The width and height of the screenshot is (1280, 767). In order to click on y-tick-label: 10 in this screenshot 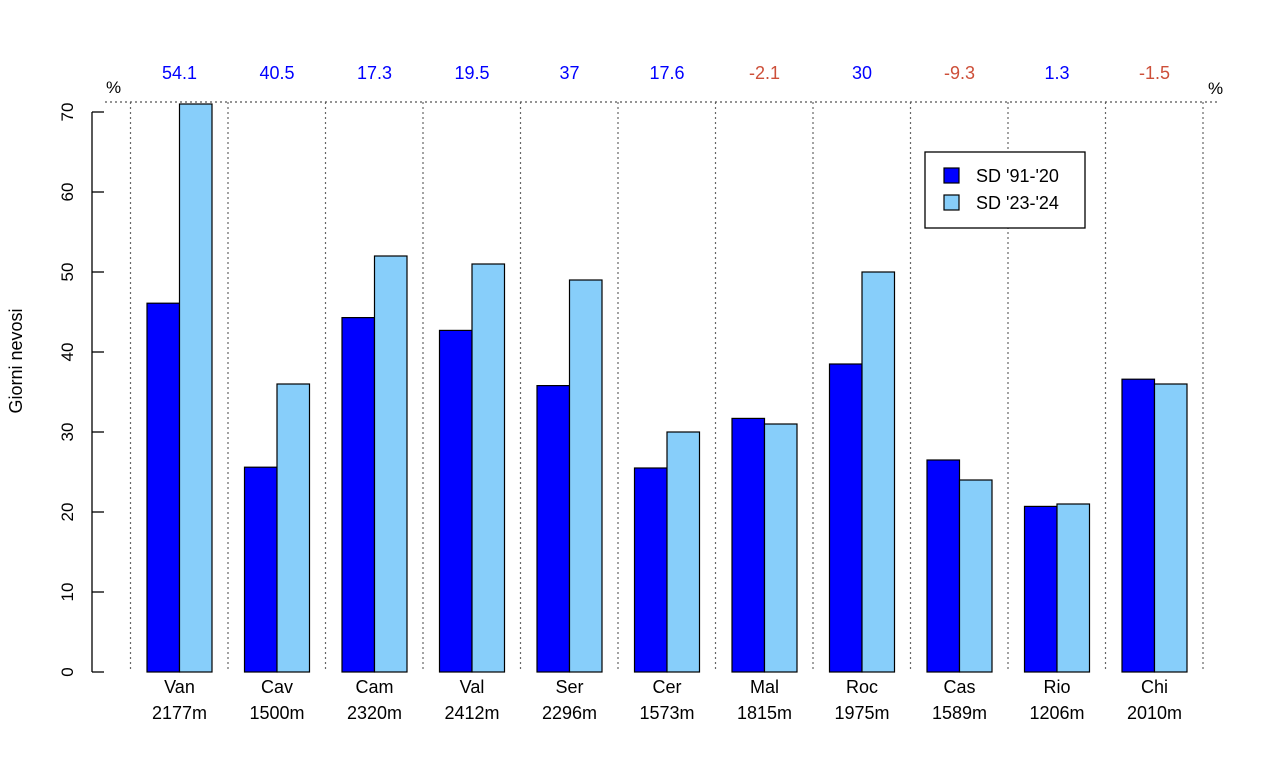, I will do `click(67, 592)`.